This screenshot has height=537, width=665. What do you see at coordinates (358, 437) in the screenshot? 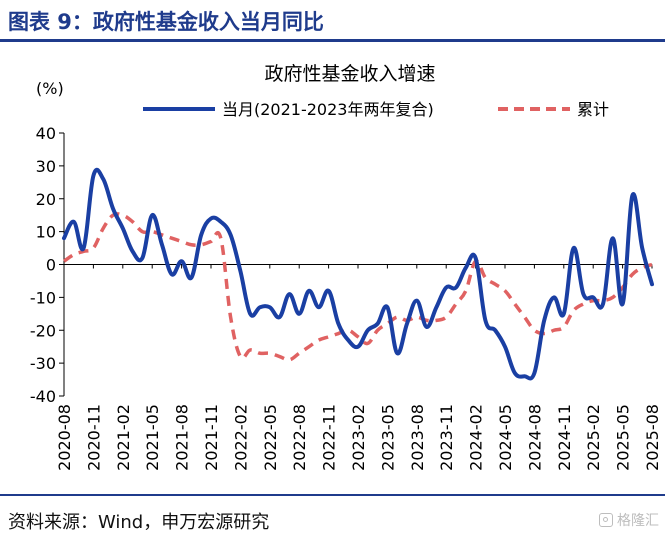
I see `x-tick-label: 2023-02` at bounding box center [358, 437].